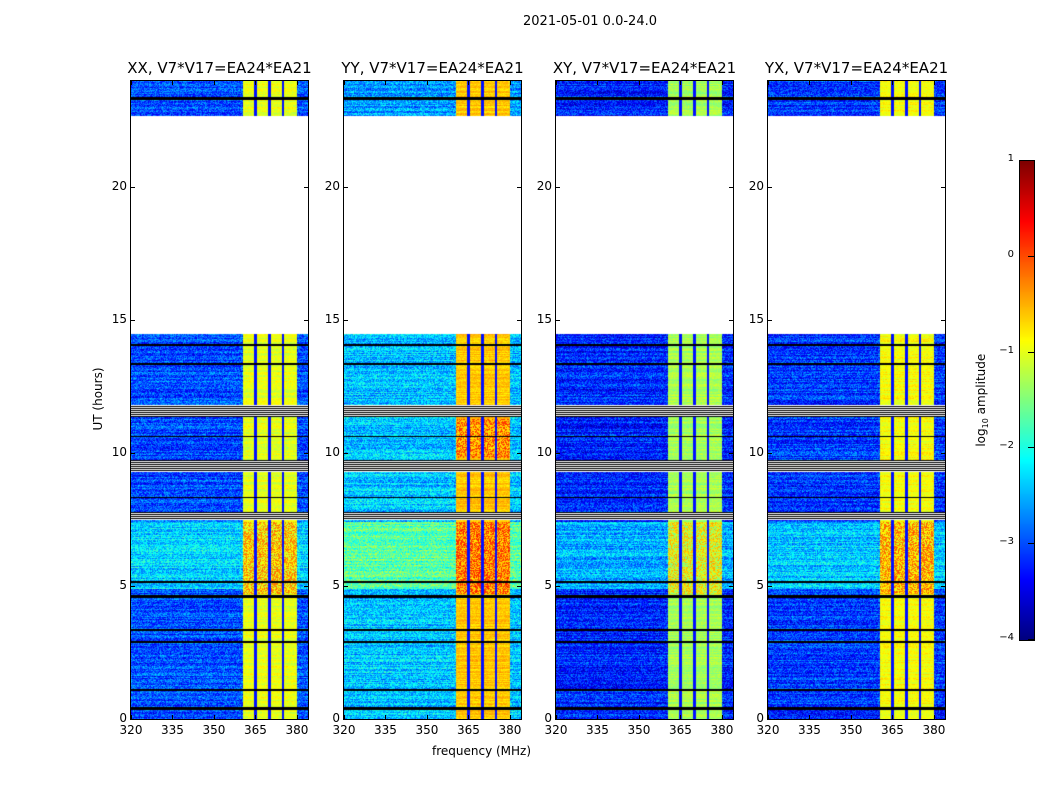 The image size is (1050, 800). I want to click on y-tick-label: 5, so click(336, 585).